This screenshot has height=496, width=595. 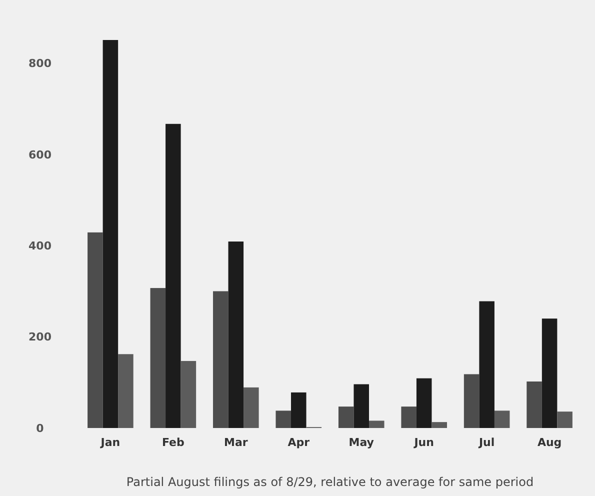 What do you see at coordinates (330, 482) in the screenshot?
I see `text: Partial August filings as of 8/29, relative to average for same period` at bounding box center [330, 482].